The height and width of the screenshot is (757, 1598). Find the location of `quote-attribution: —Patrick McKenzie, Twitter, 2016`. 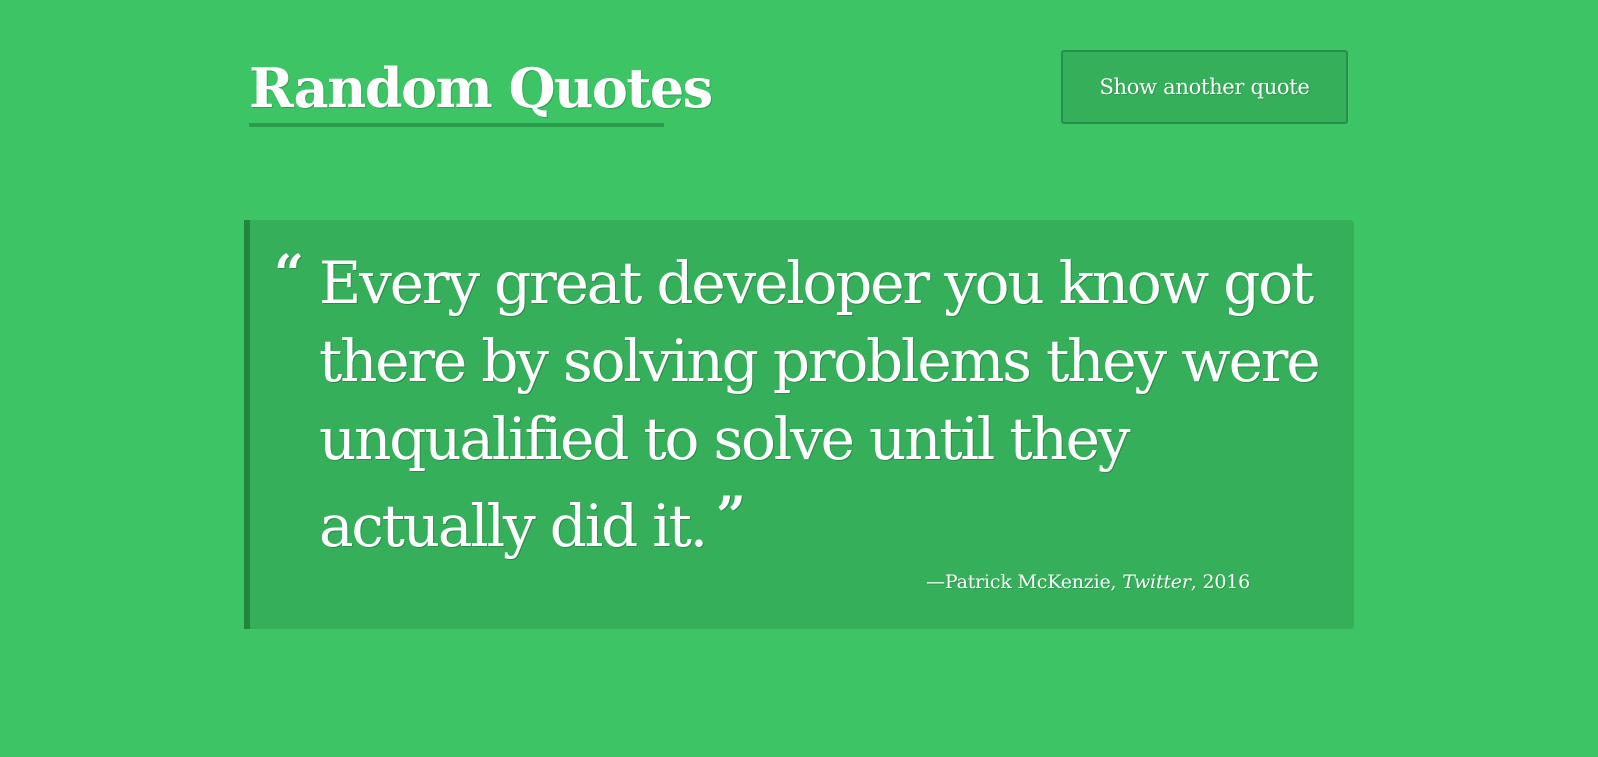

quote-attribution: —Patrick McKenzie, Twitter, 2016 is located at coordinates (1088, 582).